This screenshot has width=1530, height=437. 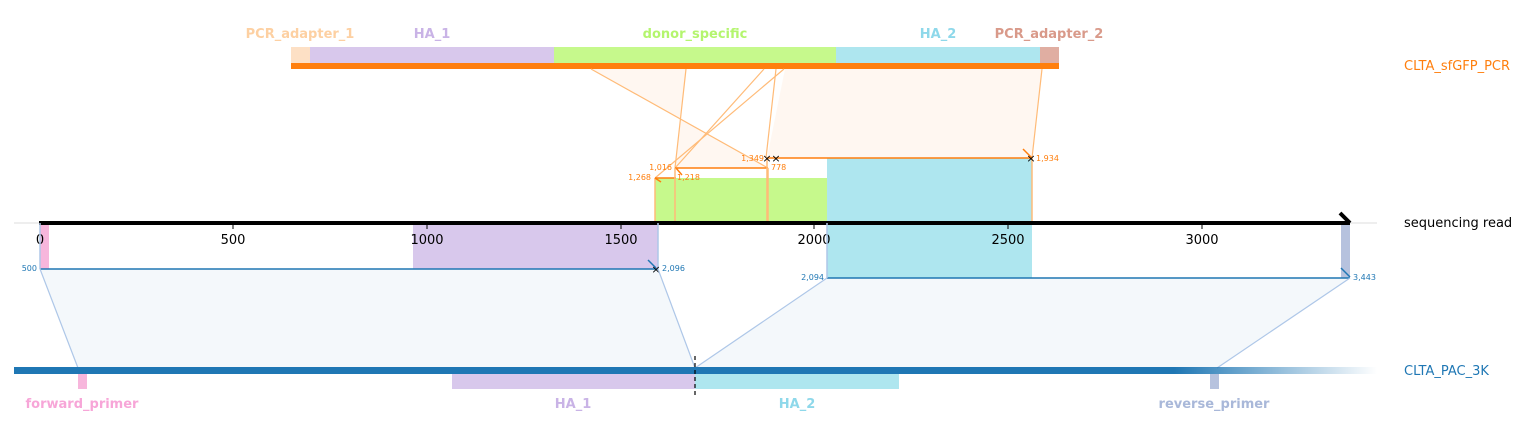 What do you see at coordinates (44, 246) in the screenshot?
I see `read-region-forward-primer` at bounding box center [44, 246].